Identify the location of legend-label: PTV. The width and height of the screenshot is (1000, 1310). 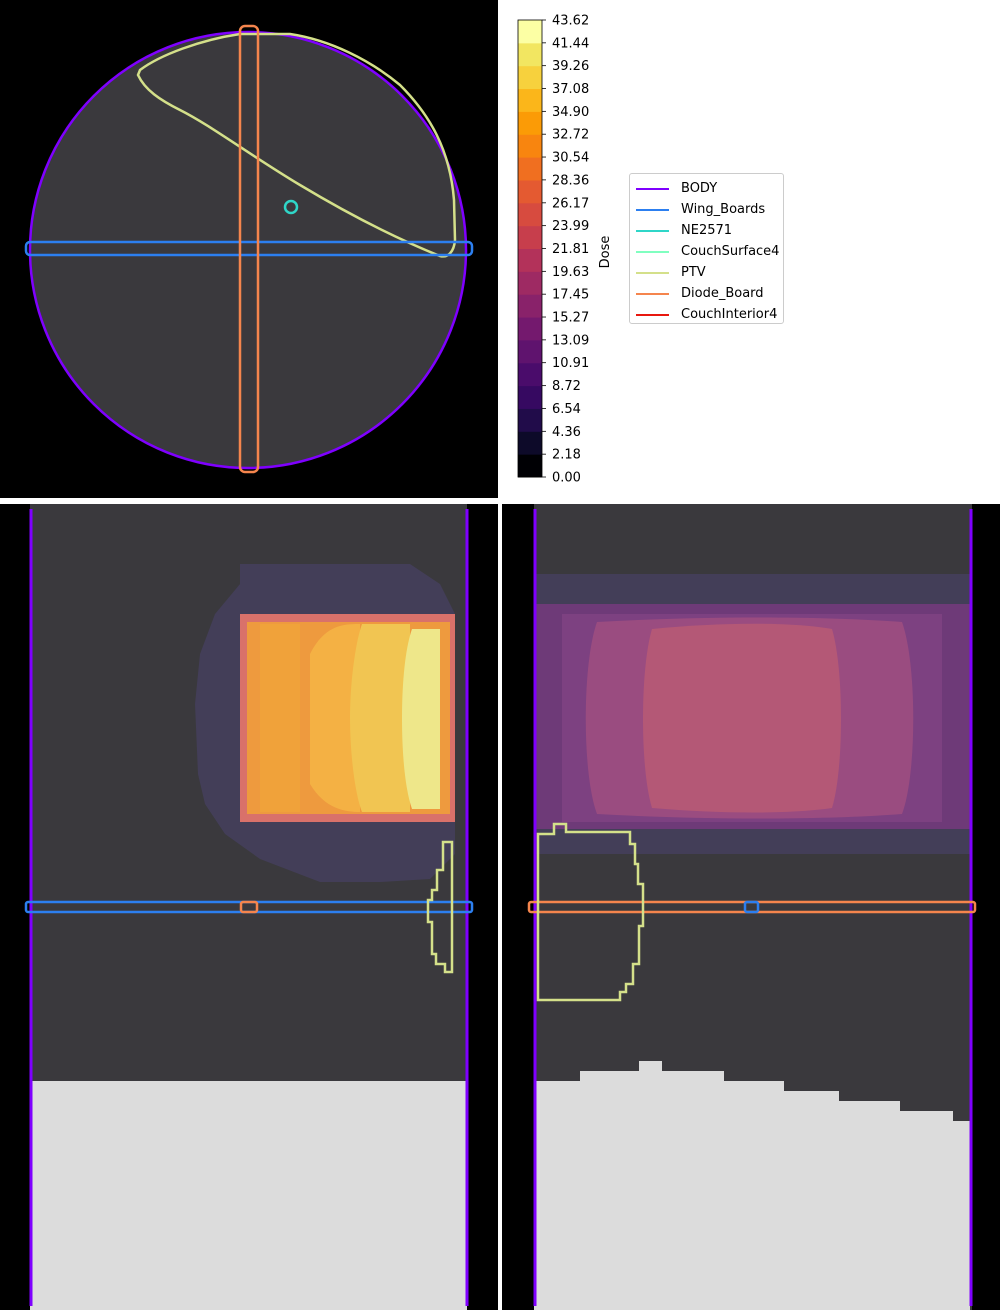
(693, 272).